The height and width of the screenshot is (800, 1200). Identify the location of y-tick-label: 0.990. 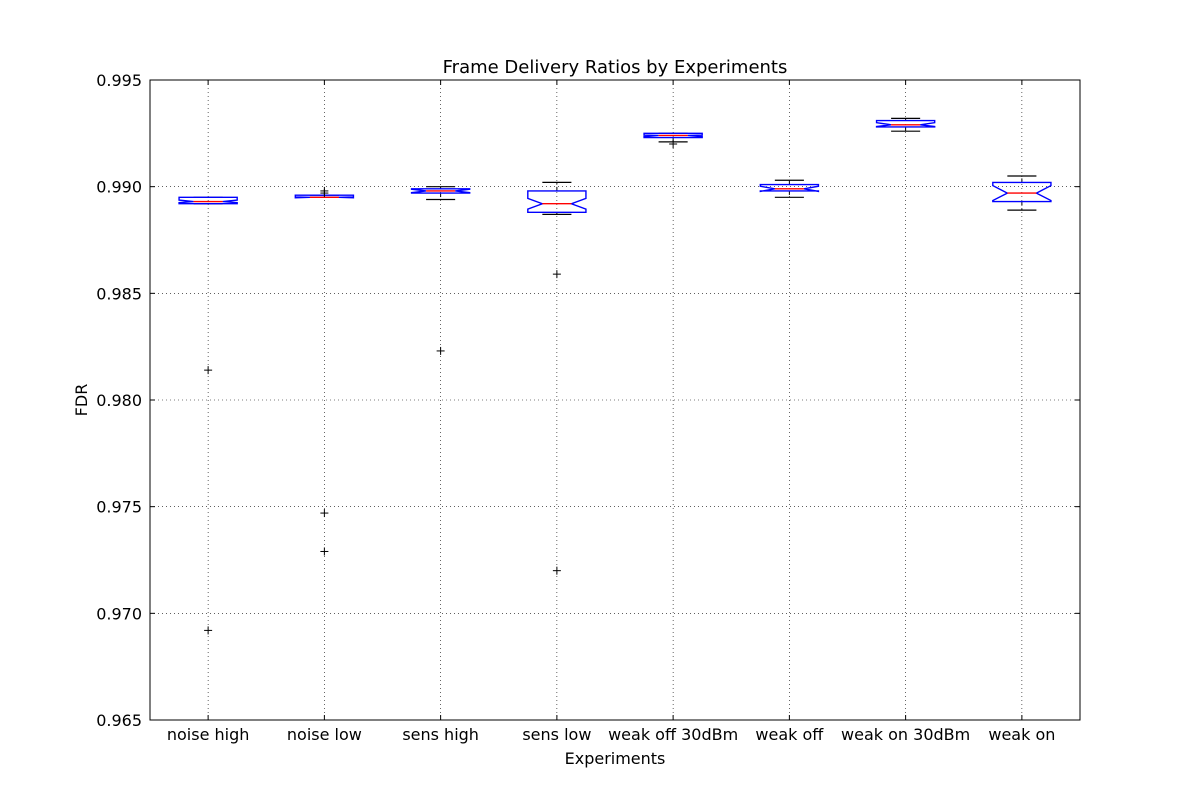
(119, 187).